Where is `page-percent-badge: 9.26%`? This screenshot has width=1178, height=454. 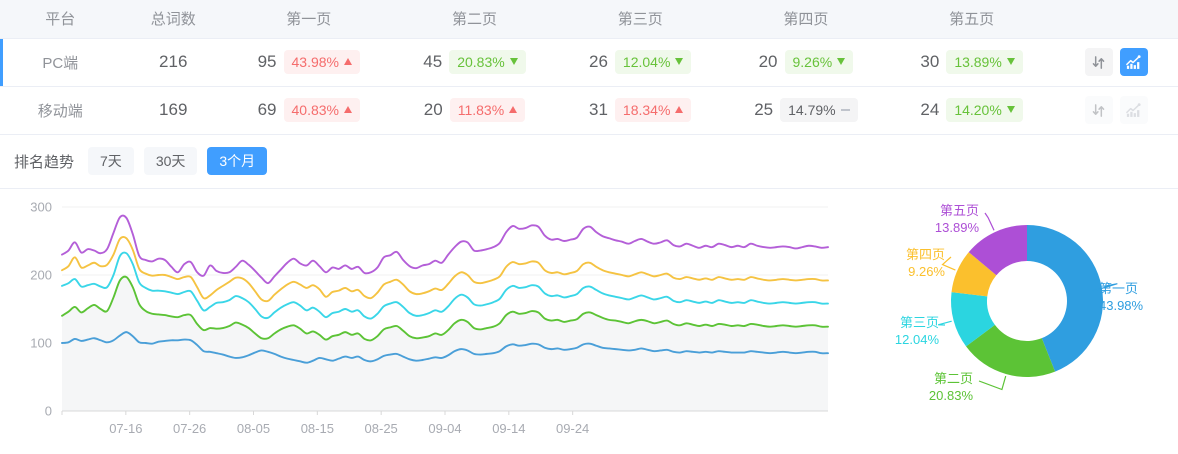 page-percent-badge: 9.26% is located at coordinates (819, 62).